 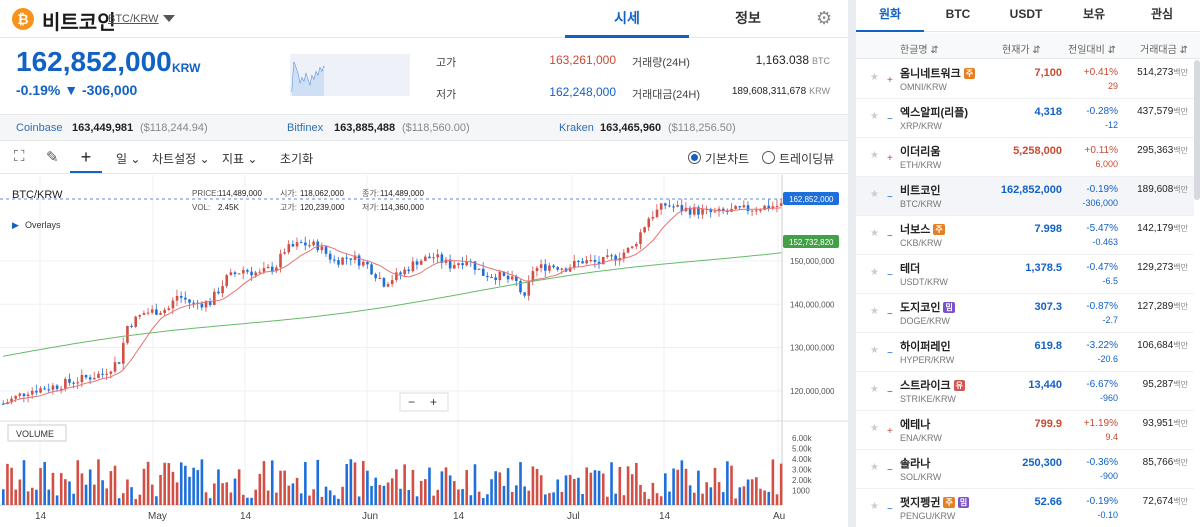 What do you see at coordinates (802, 459) in the screenshot?
I see `volume-tick-label: 4.00k` at bounding box center [802, 459].